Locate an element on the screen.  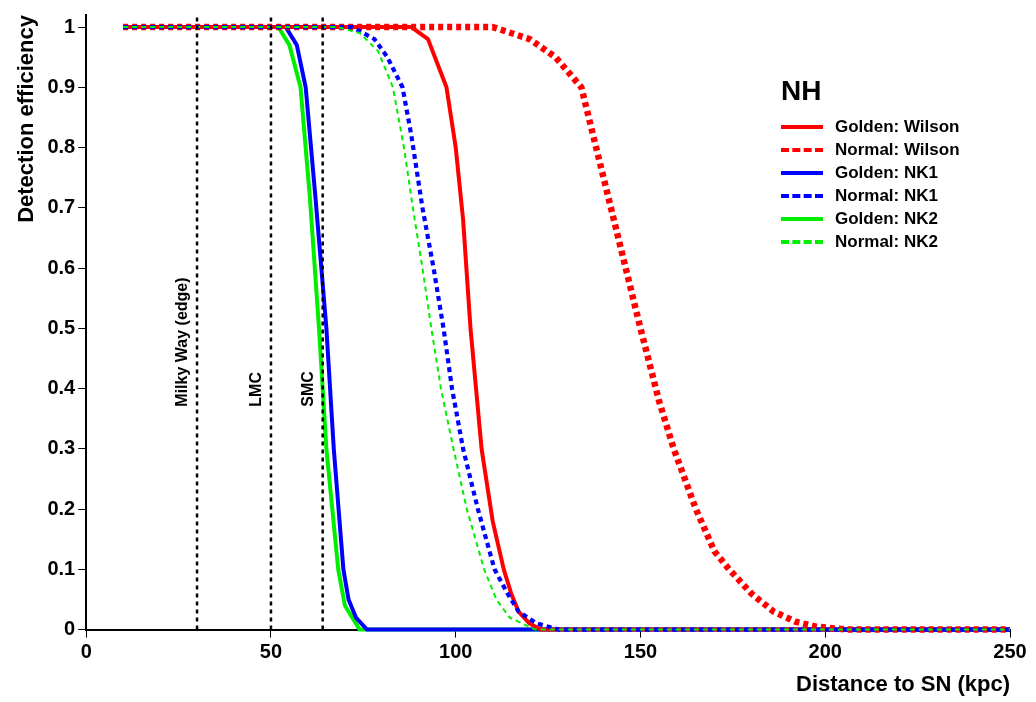
y-tick-label: 0.3 is located at coordinates (61, 447).